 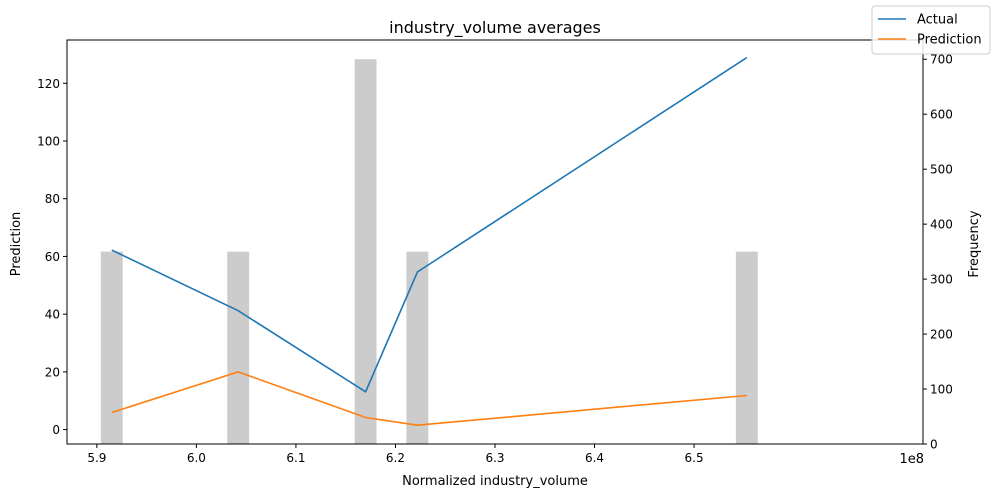 What do you see at coordinates (594, 458) in the screenshot?
I see `x-tick-label: 6.4` at bounding box center [594, 458].